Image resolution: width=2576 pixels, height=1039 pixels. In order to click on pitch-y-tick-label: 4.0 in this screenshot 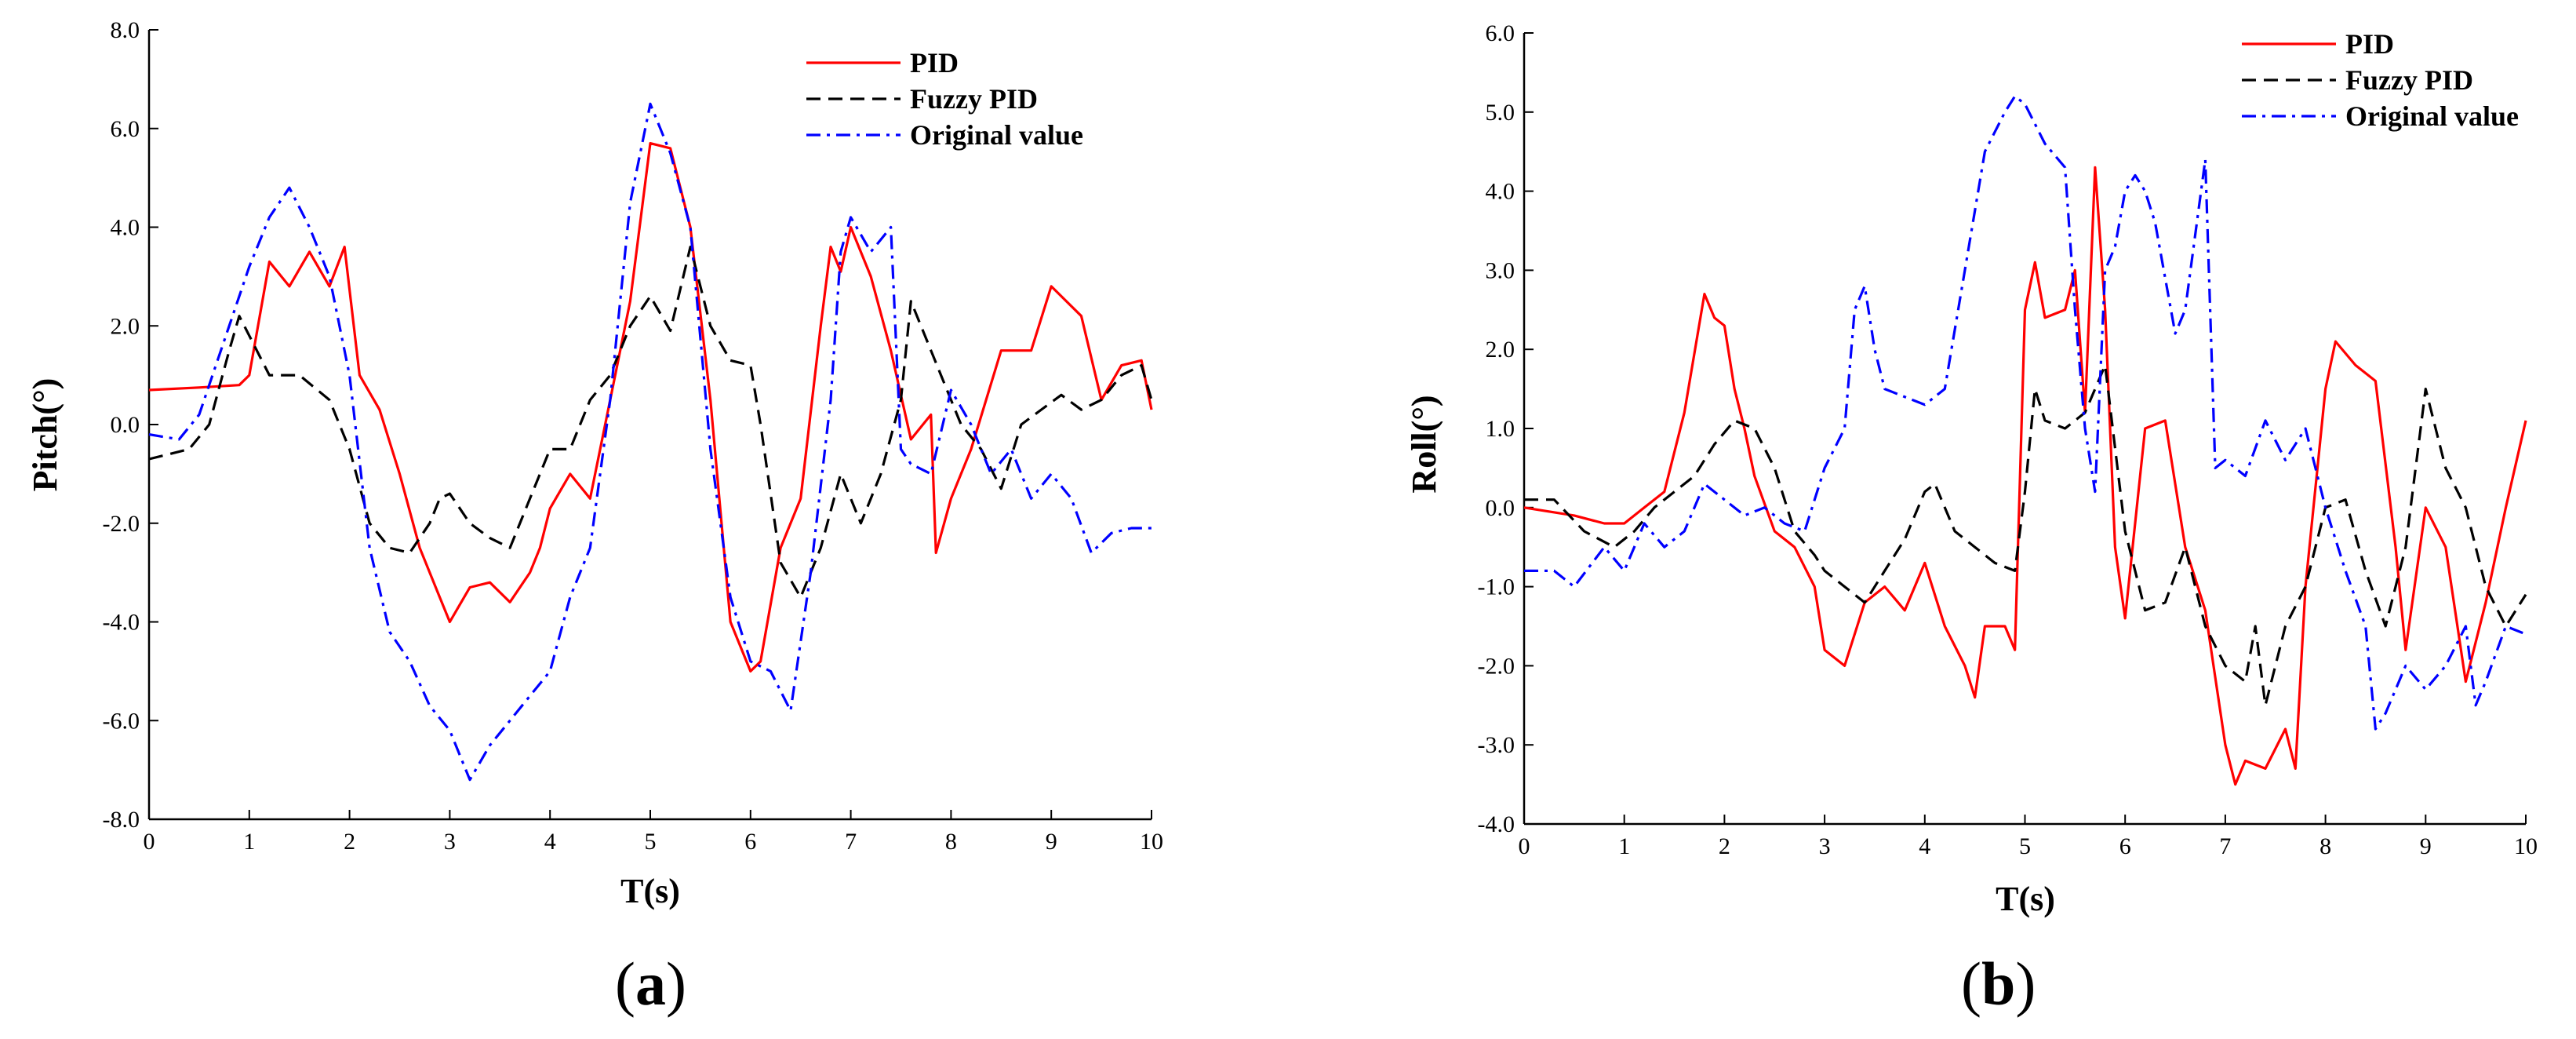, I will do `click(126, 228)`.